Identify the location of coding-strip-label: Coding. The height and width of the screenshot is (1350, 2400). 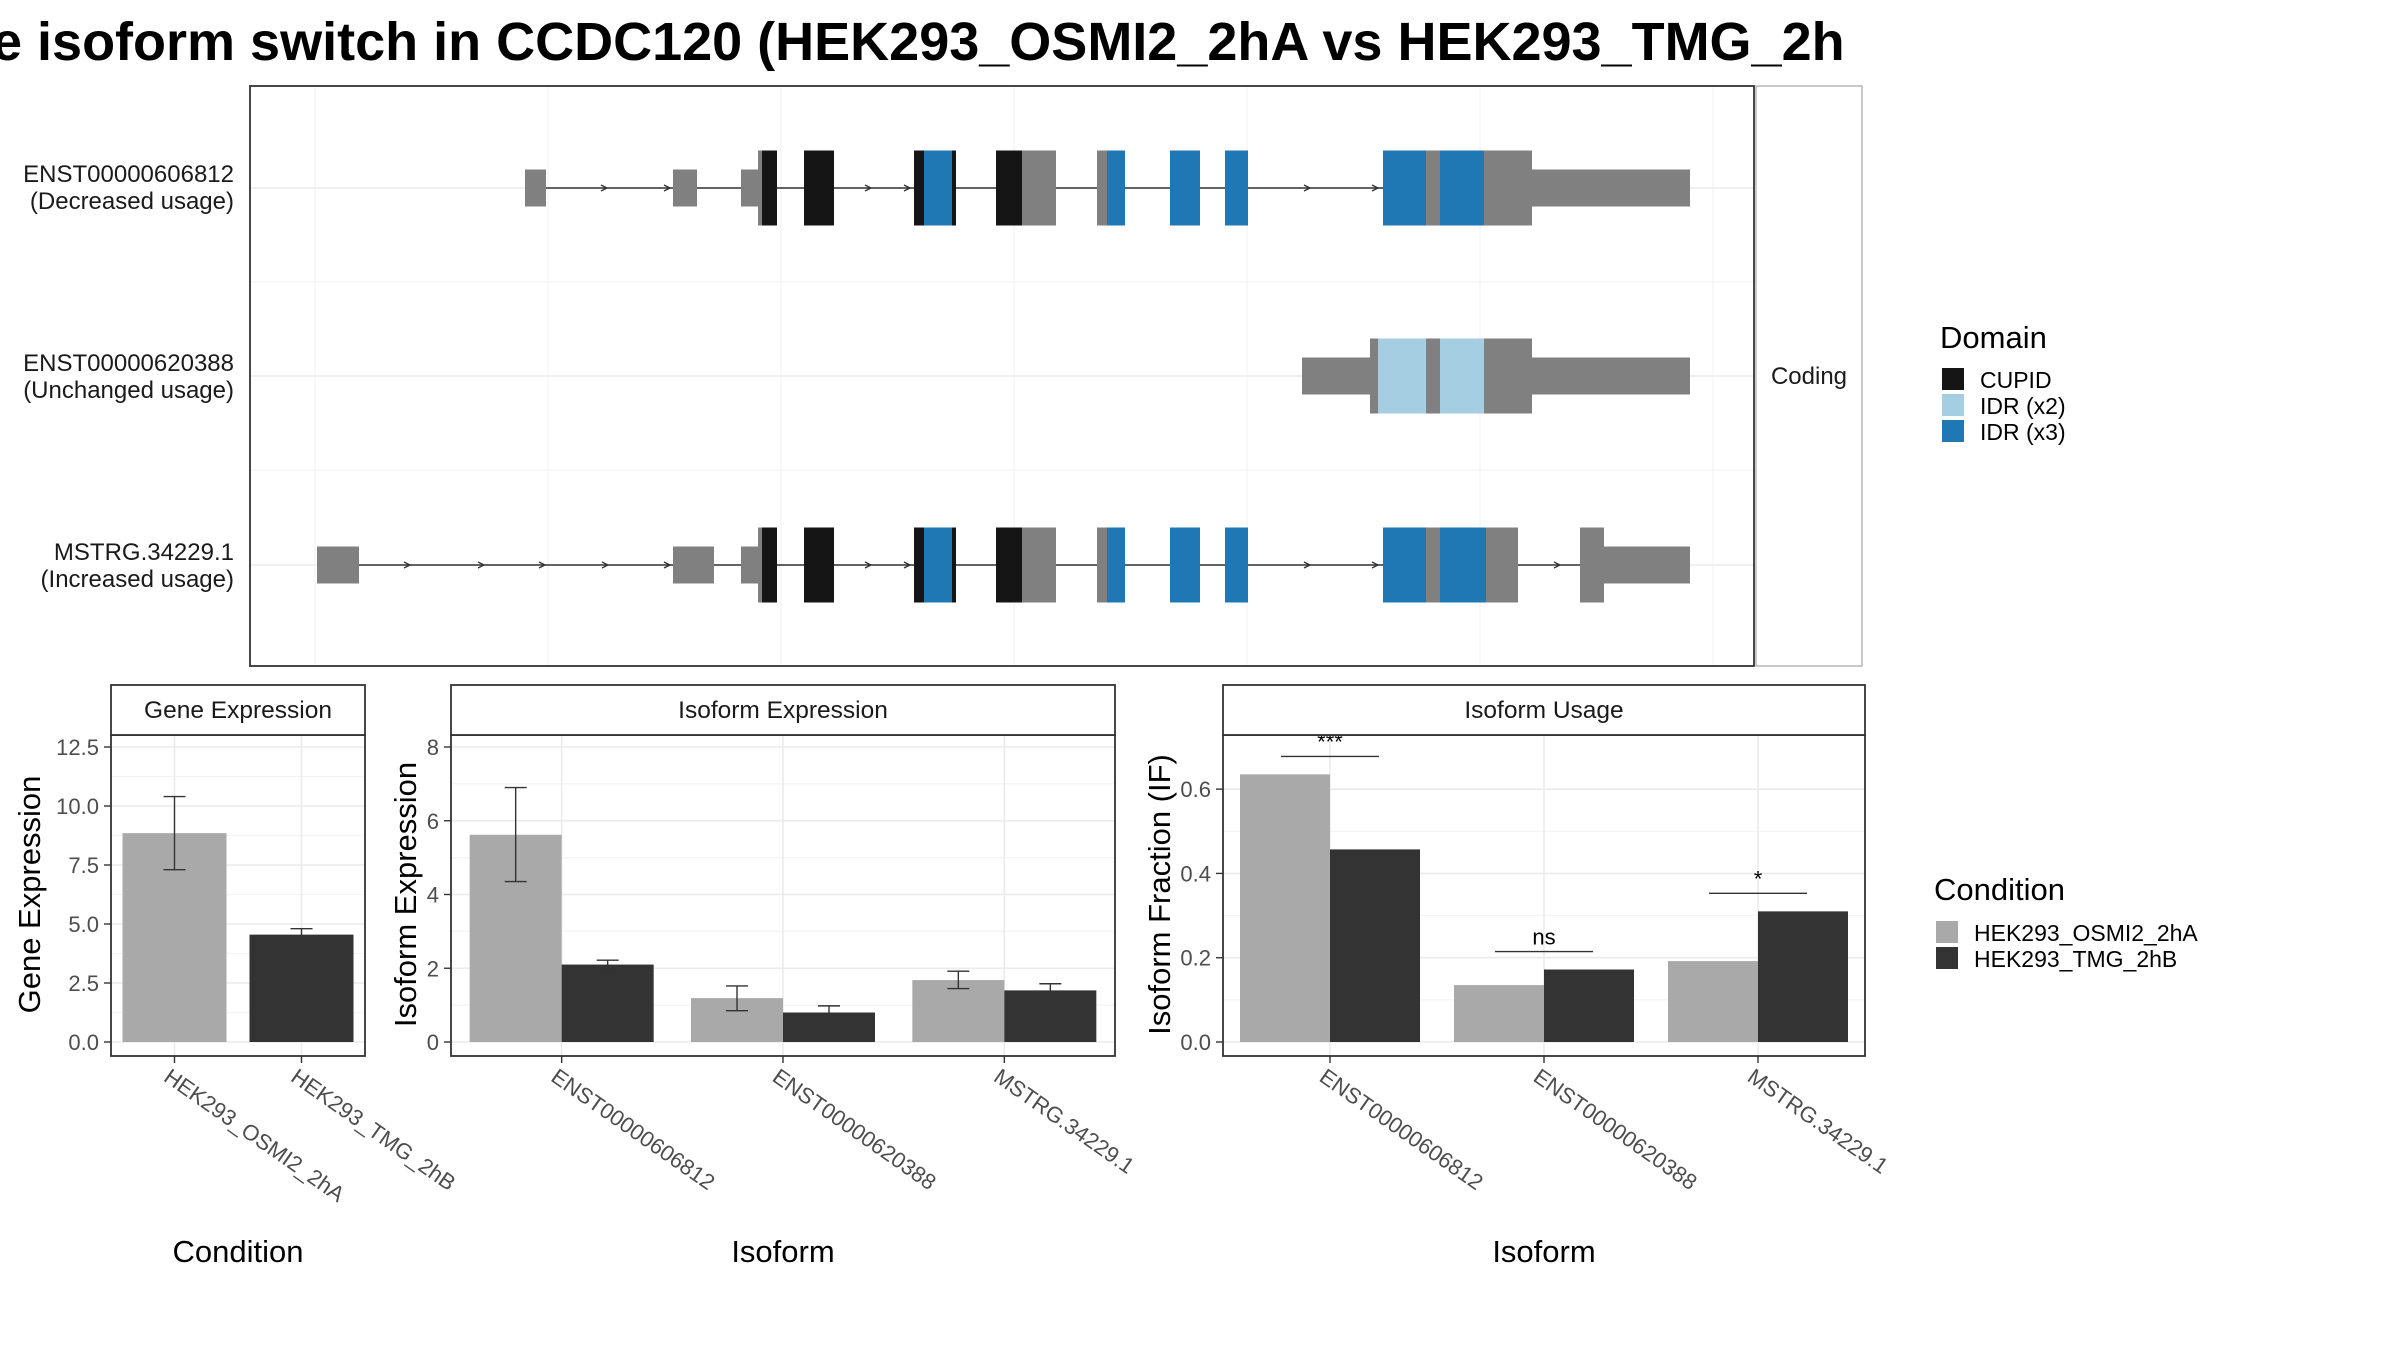
(1809, 376).